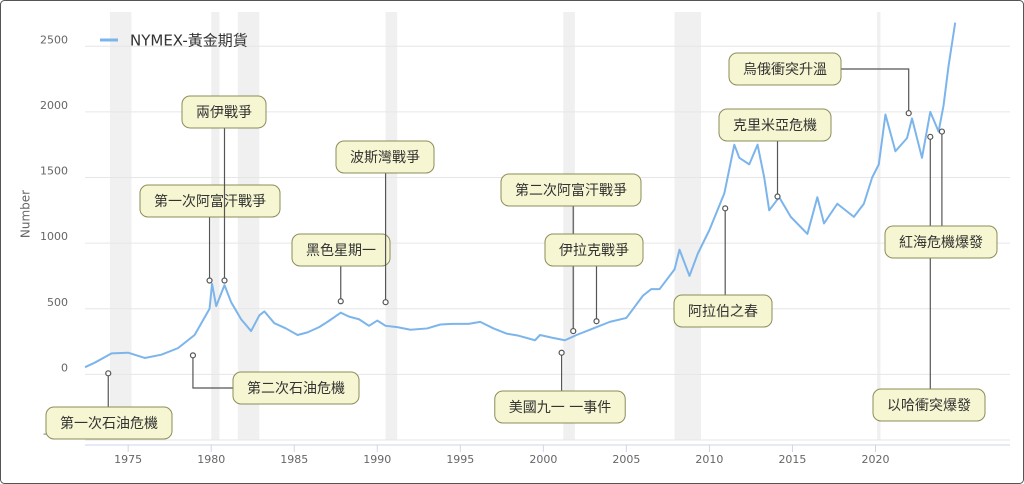 This screenshot has width=1024, height=484. I want to click on x-tick-label: 1985, so click(294, 459).